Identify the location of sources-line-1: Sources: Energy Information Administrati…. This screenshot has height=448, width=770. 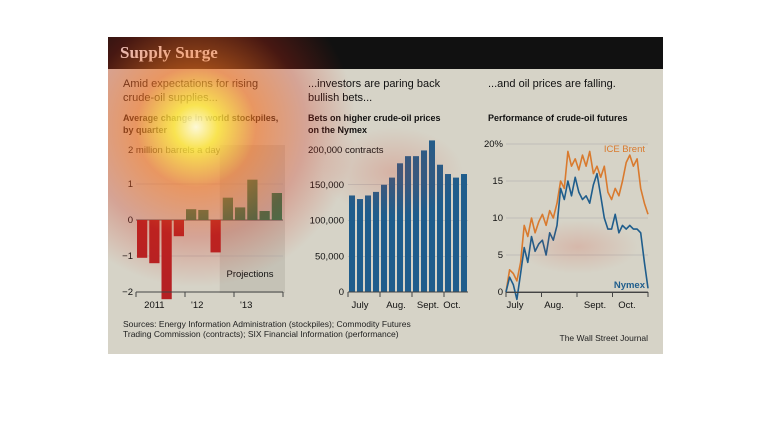
(267, 324).